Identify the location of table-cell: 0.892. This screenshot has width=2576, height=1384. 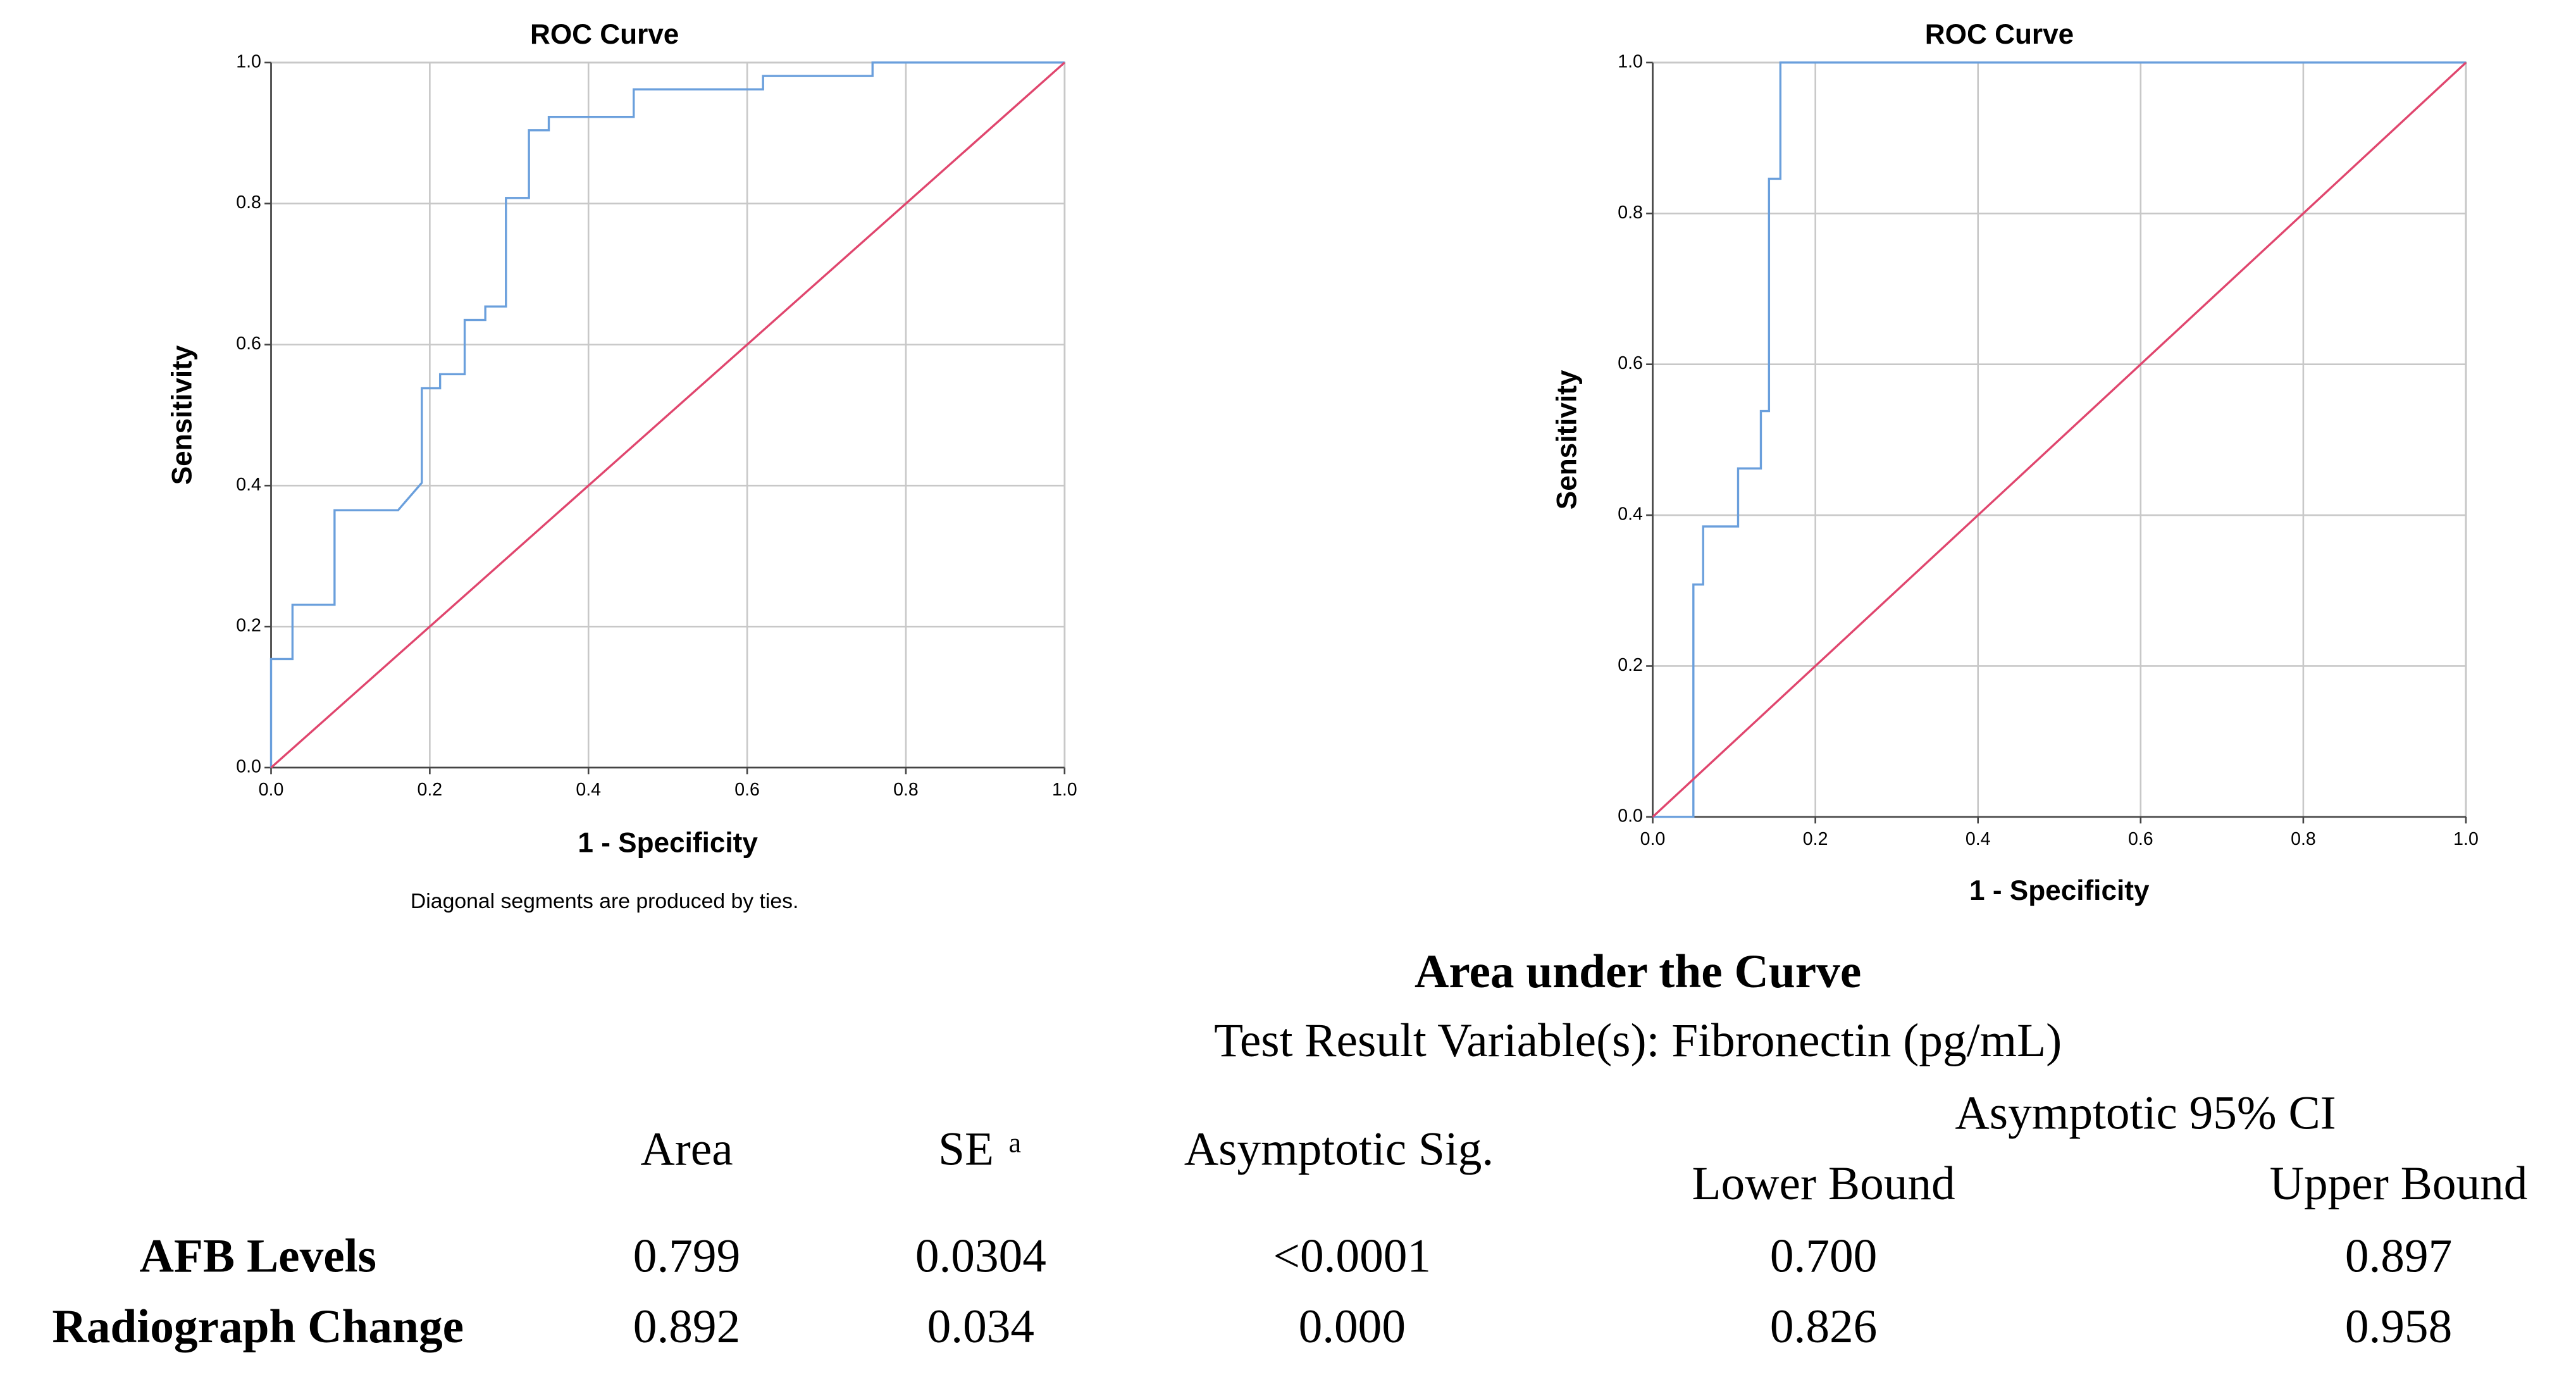
(686, 1326).